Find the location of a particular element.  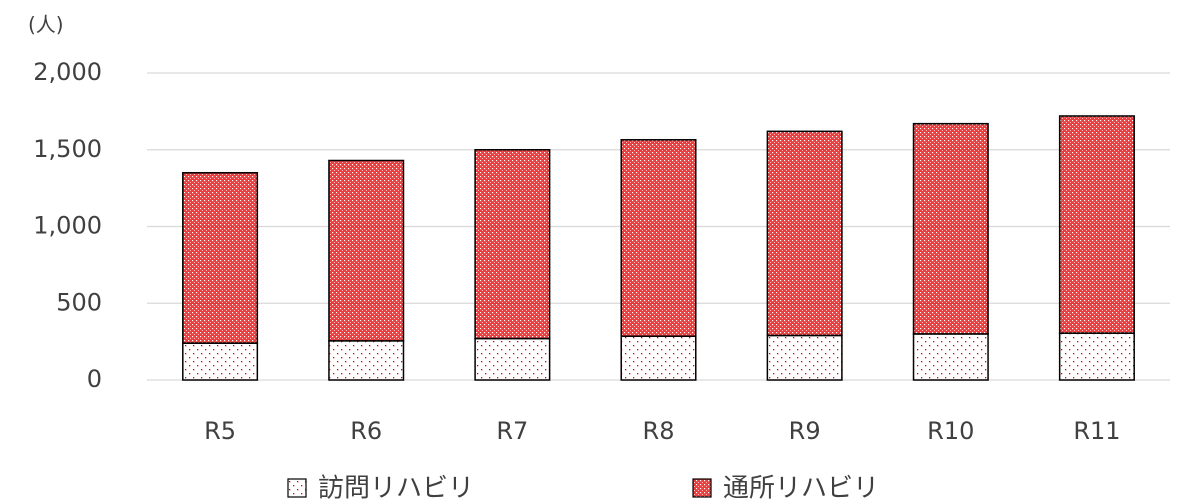

legend-label: 訪問リハビリ is located at coordinates (396, 487).